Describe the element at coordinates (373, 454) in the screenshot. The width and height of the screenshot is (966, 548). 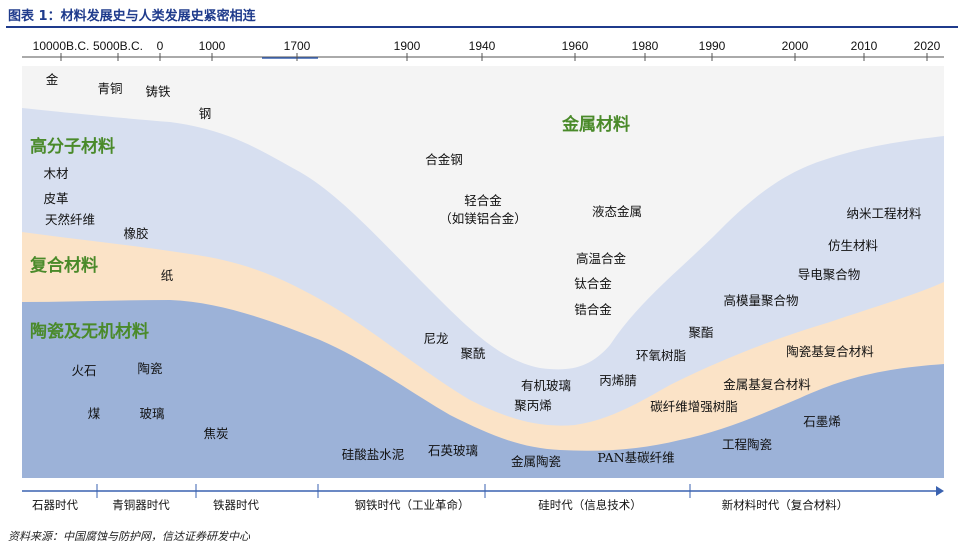
I see `material-label: 硅酸盐水泥` at that location.